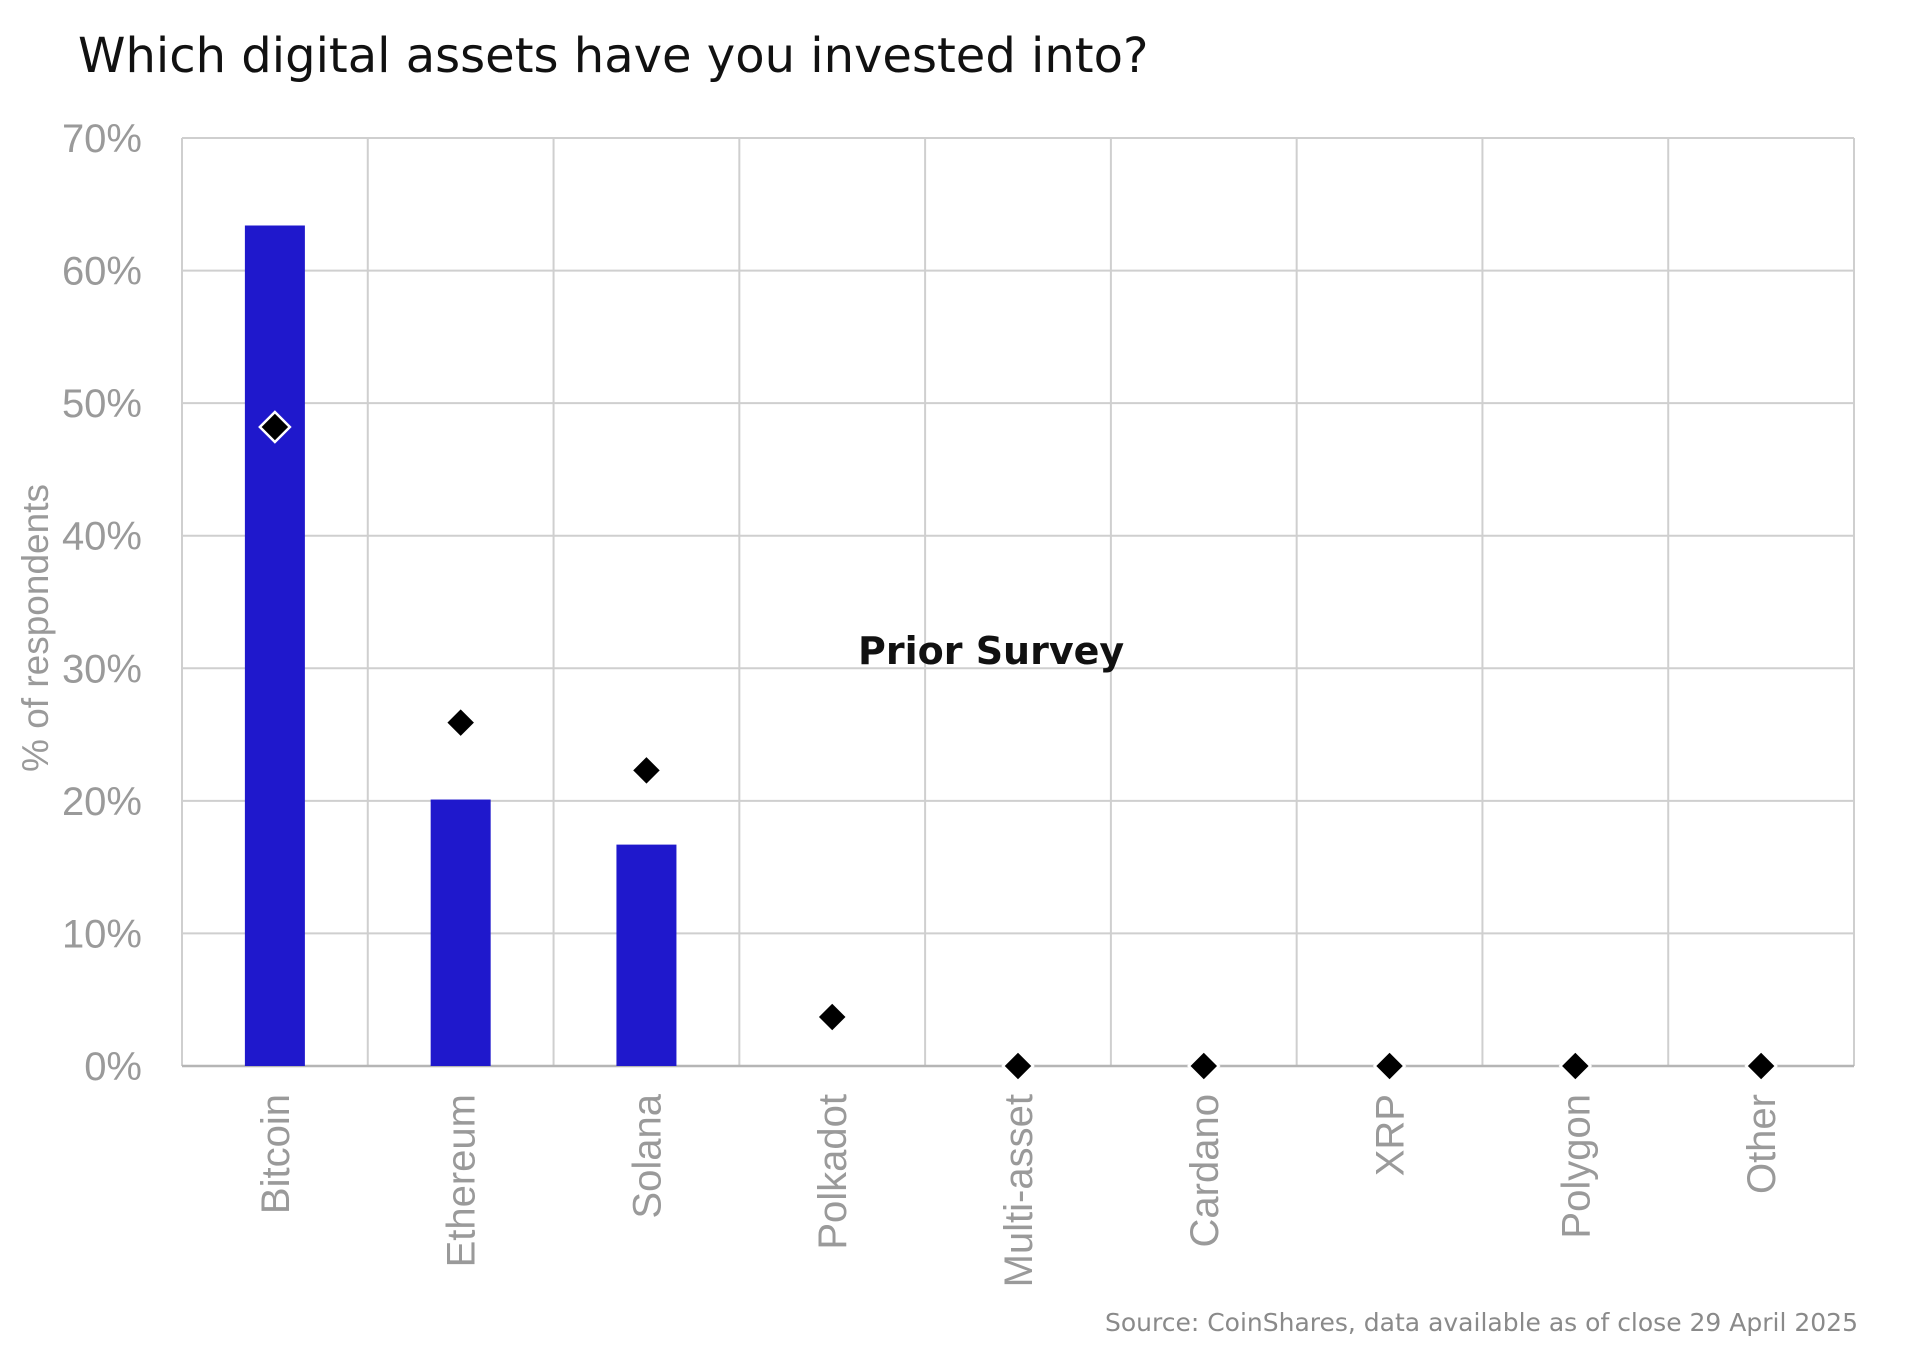 This screenshot has height=1348, width=1920. Describe the element at coordinates (460, 722) in the screenshot. I see `prior-survey-marker-ethereum` at that location.